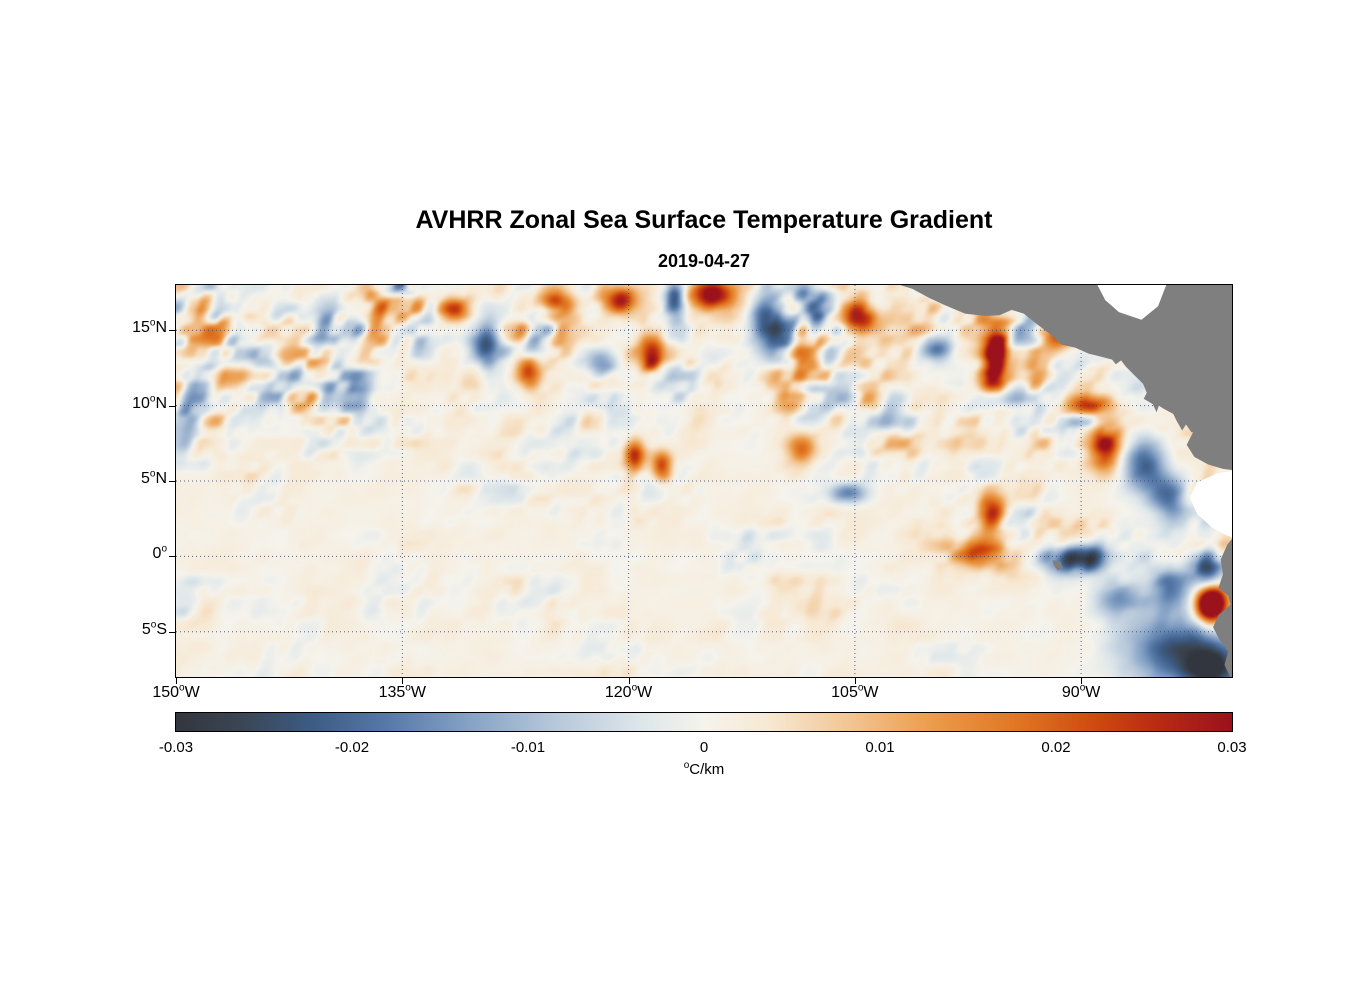  What do you see at coordinates (1209, 447) in the screenshot?
I see `land-panama` at bounding box center [1209, 447].